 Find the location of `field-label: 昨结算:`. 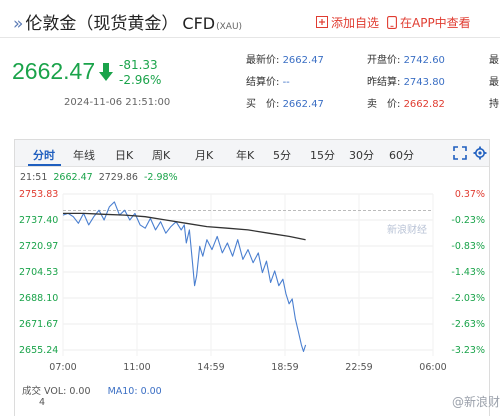

field-label: 昨结算: is located at coordinates (384, 82).